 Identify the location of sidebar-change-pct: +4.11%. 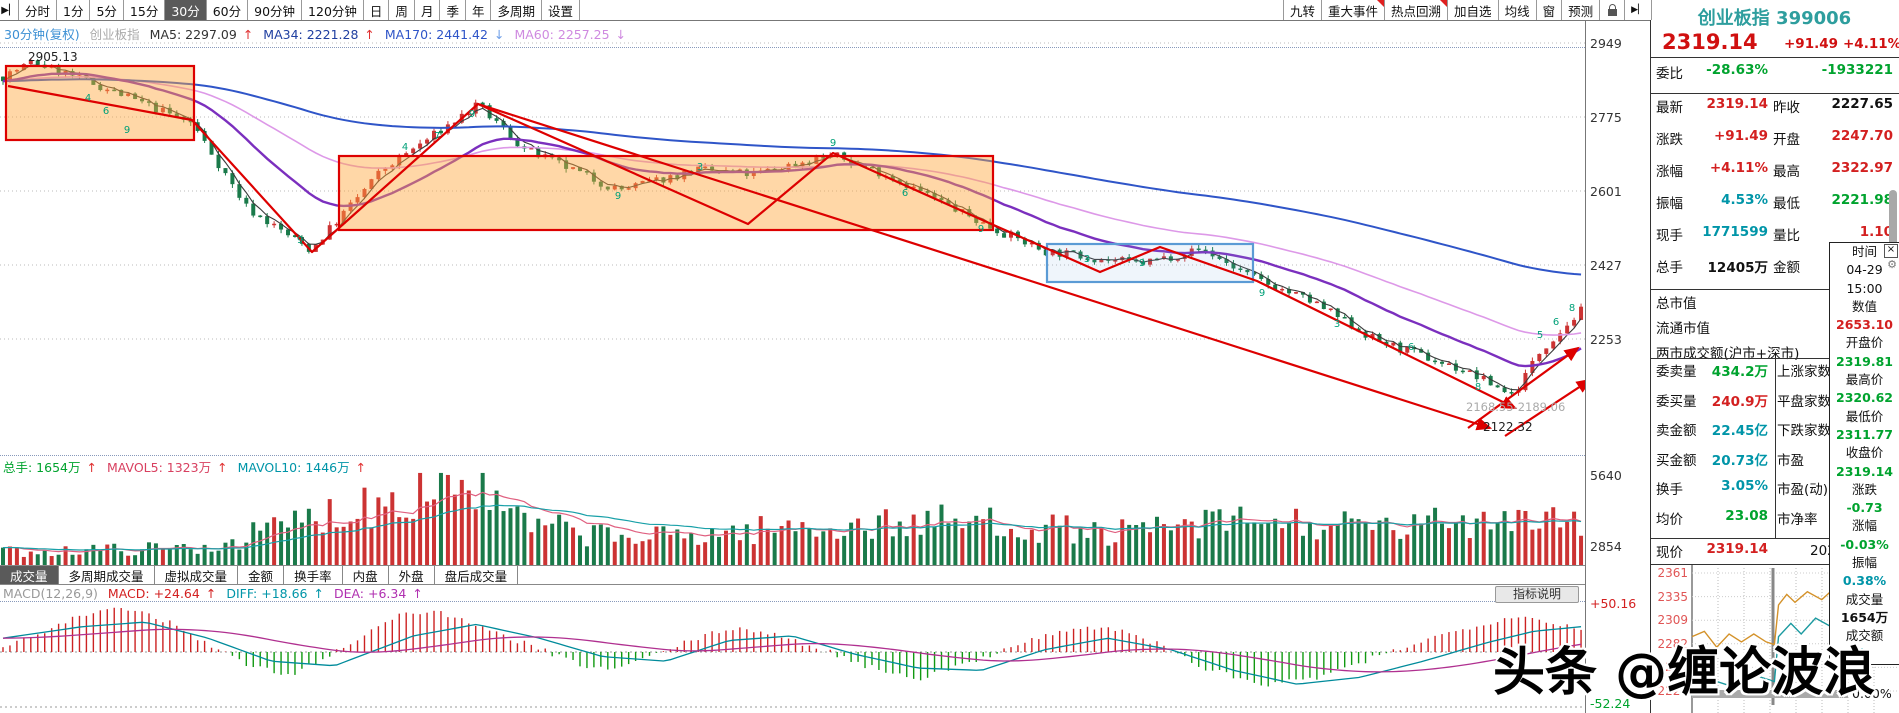
(1871, 44).